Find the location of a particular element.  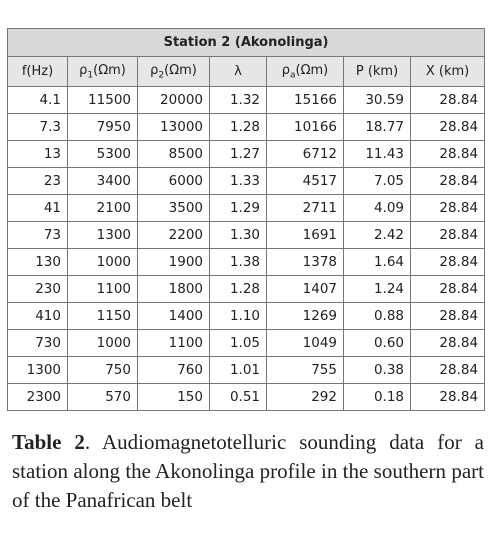

data-row: 2300 570 150 0.51 292 0.18 28.84 is located at coordinates (246, 397).